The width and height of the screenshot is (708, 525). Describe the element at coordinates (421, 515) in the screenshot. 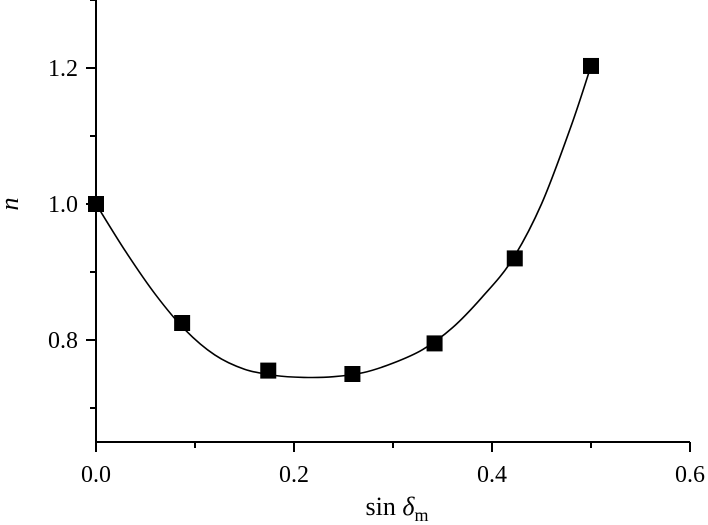

I see `x-axis-label-subscript: m` at that location.